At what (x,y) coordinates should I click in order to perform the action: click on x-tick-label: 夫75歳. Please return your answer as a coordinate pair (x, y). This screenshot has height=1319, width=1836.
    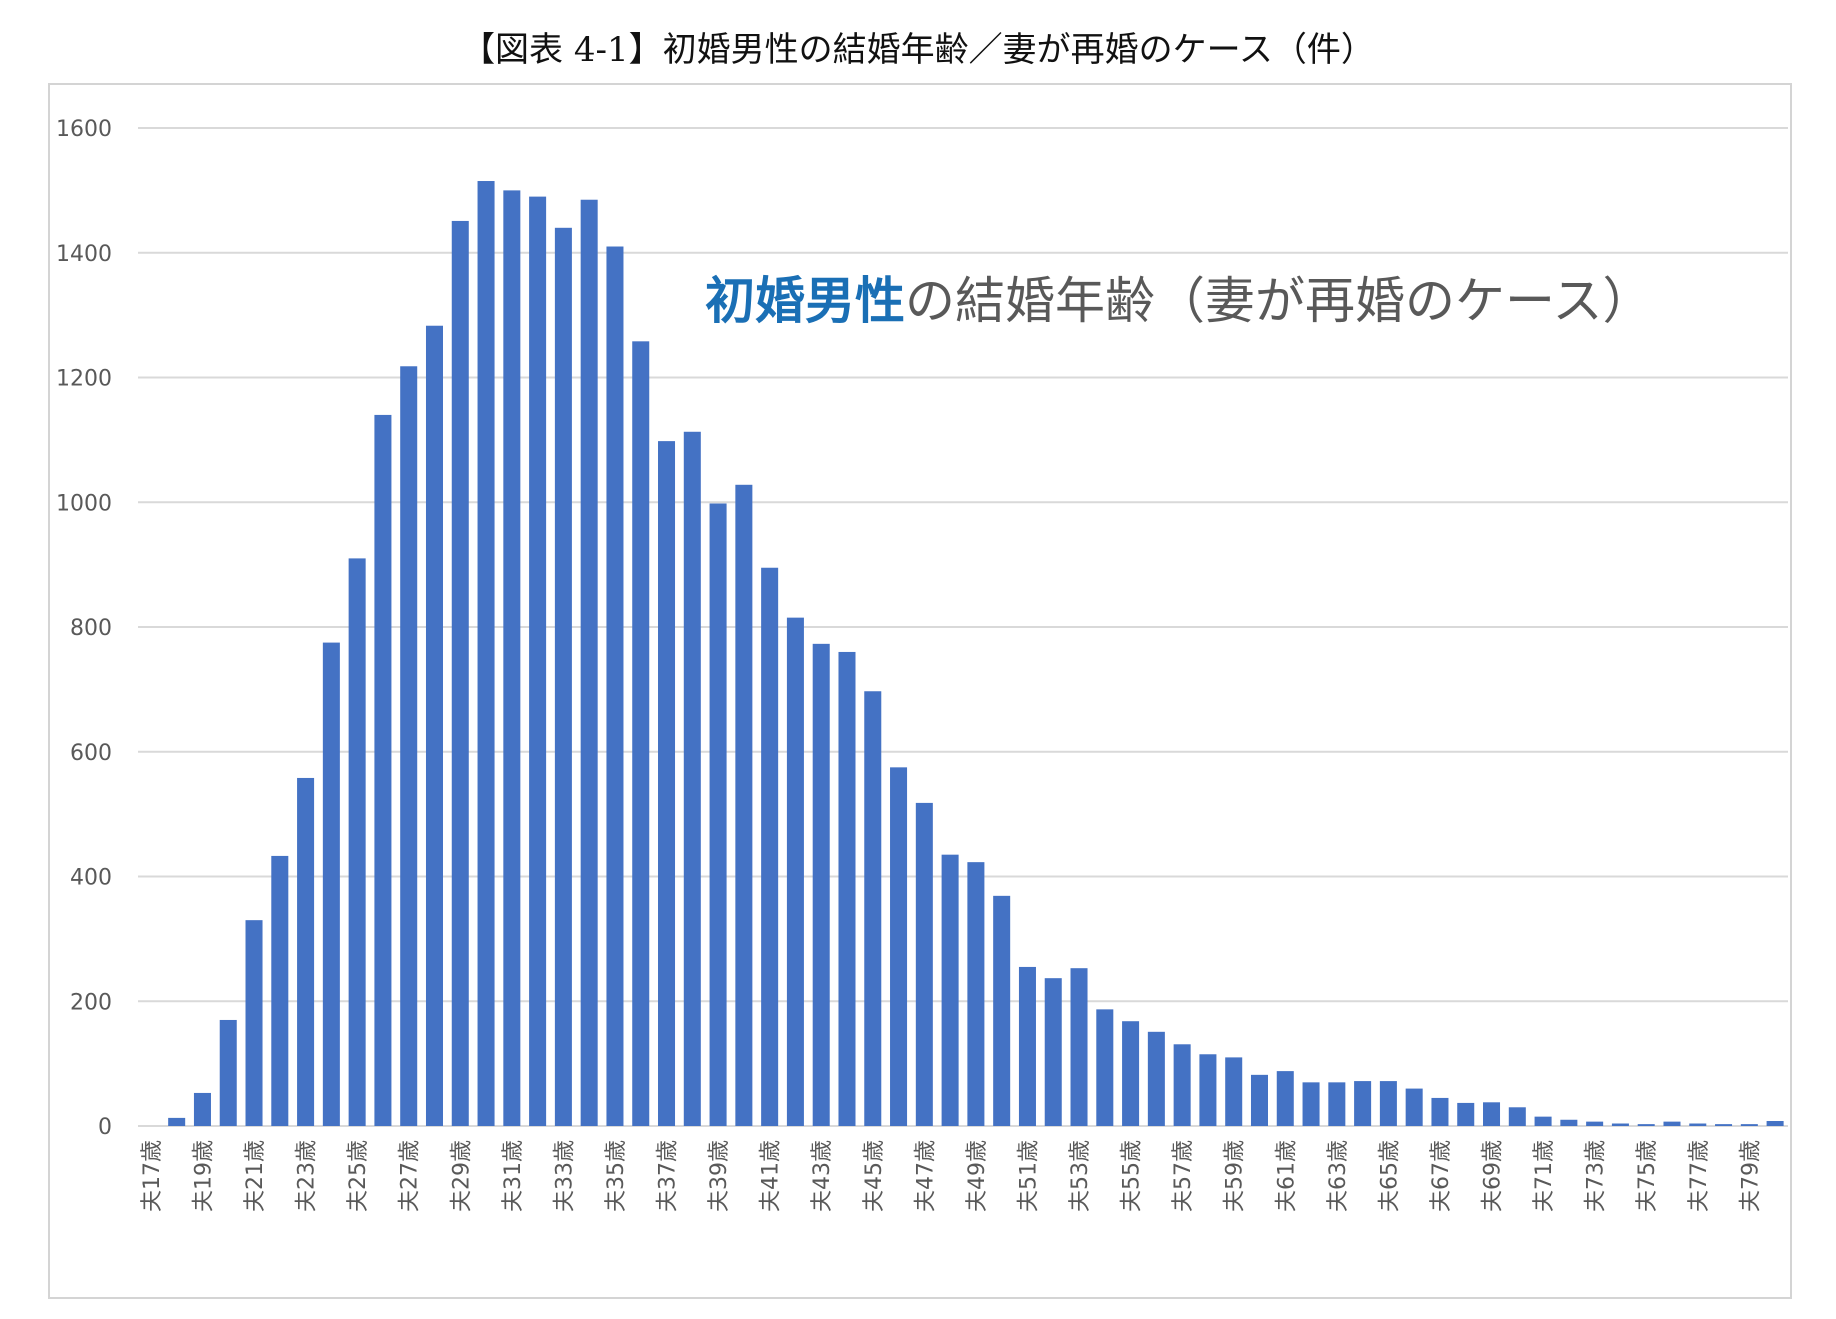
    Looking at the image, I should click on (1647, 1176).